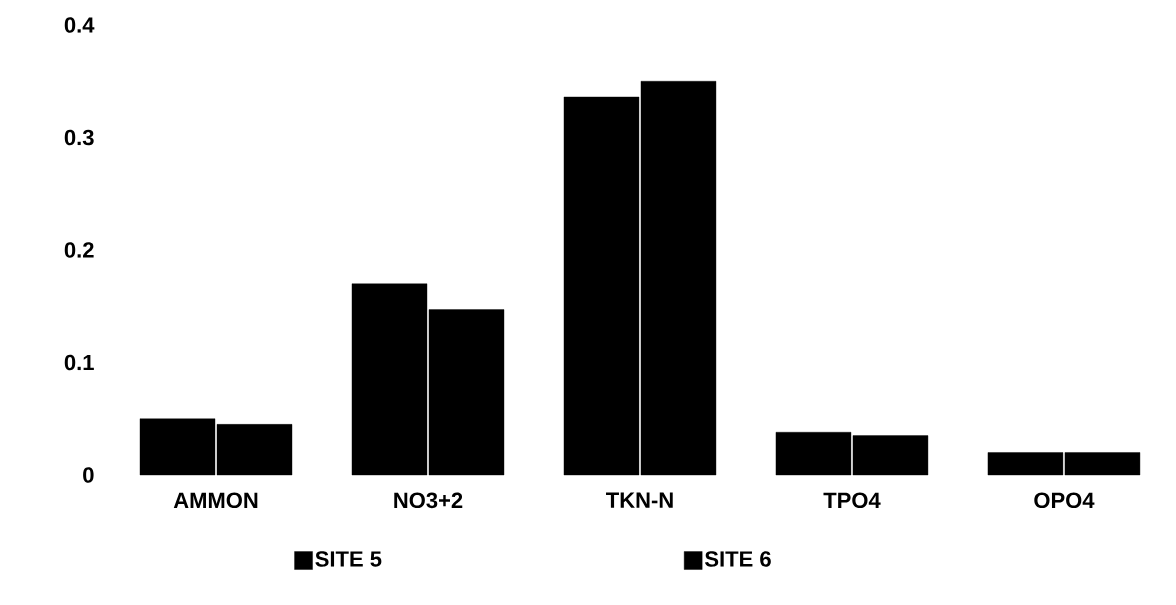  What do you see at coordinates (852, 500) in the screenshot?
I see `x-tick-label: TPO4` at bounding box center [852, 500].